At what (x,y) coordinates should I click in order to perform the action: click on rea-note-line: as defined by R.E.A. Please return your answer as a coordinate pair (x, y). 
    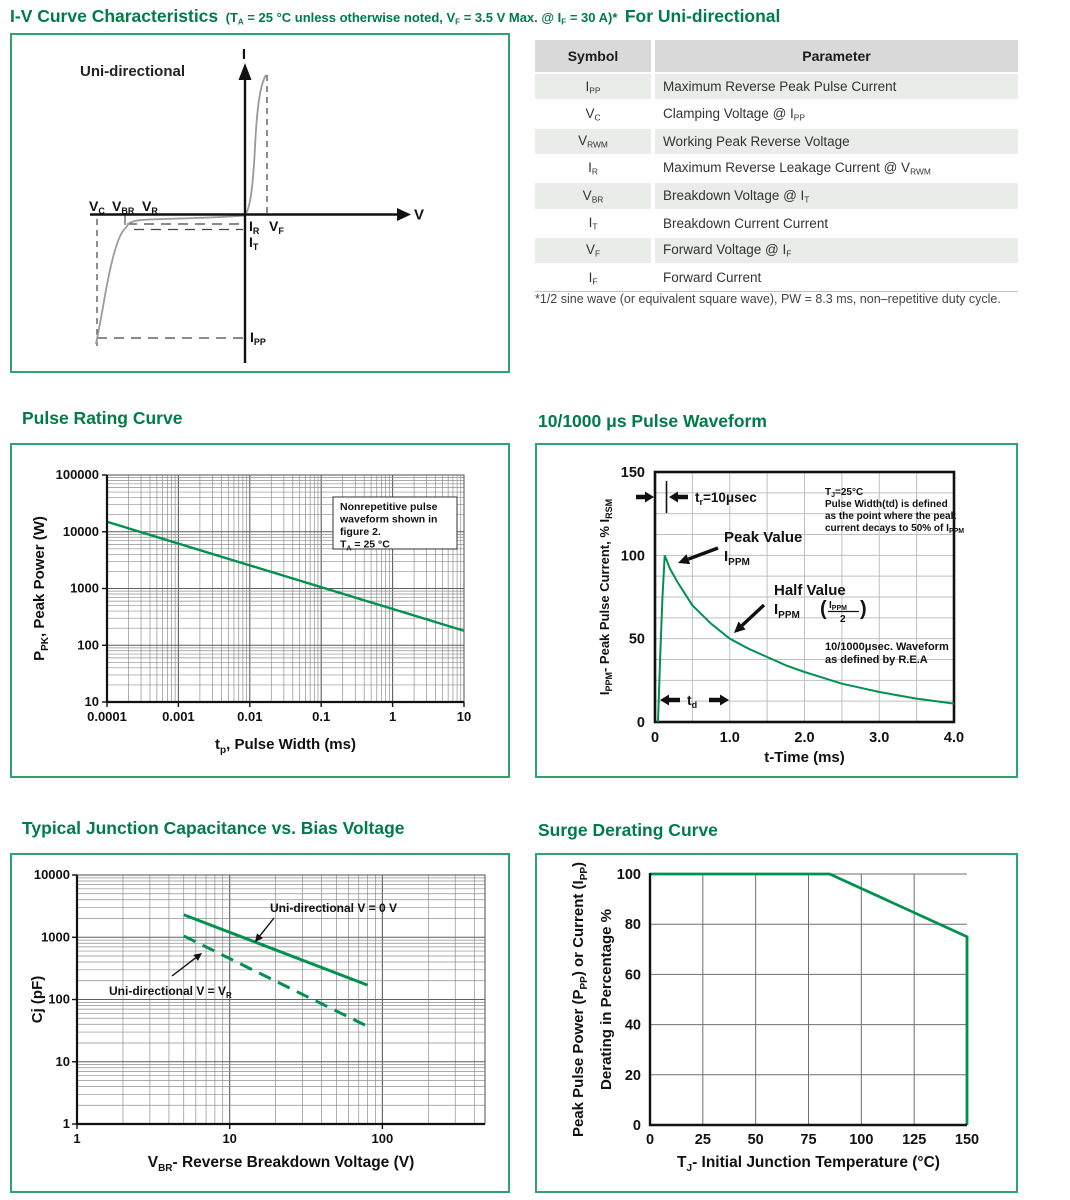
    Looking at the image, I should click on (876, 660).